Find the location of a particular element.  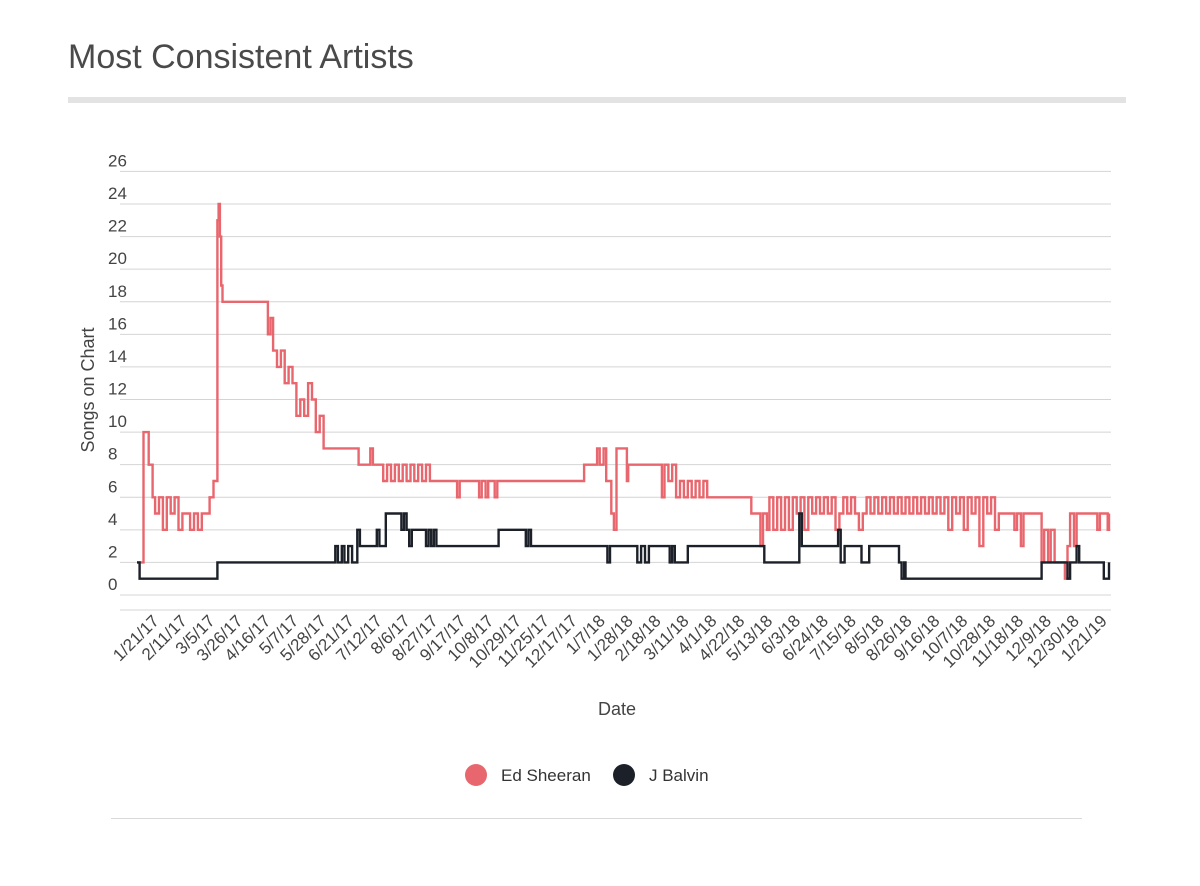

y-tick-label: 2 is located at coordinates (112, 551).